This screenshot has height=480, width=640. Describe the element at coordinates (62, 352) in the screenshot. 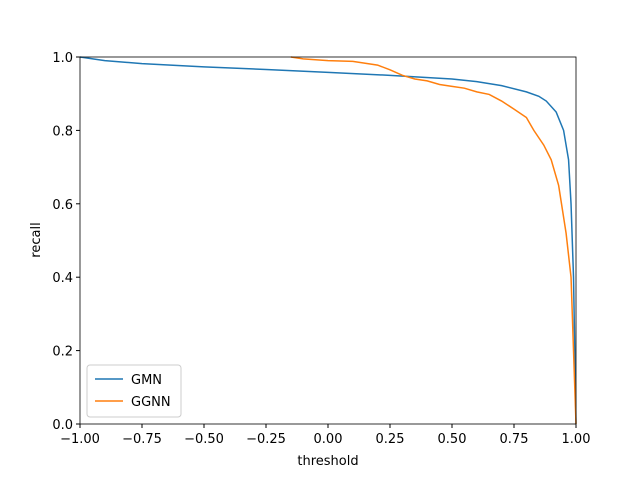

I see `y-tick-label: 0.2` at that location.